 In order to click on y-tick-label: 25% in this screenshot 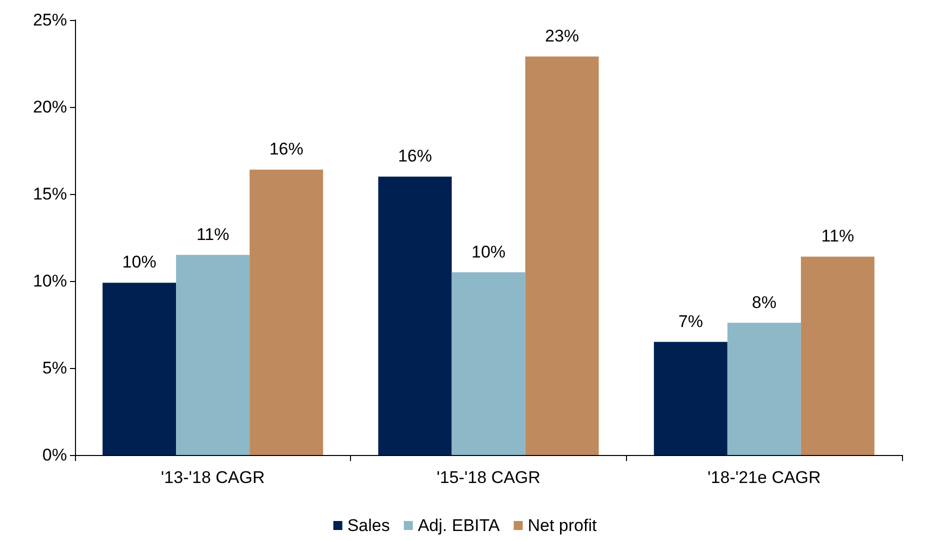, I will do `click(49, 20)`.